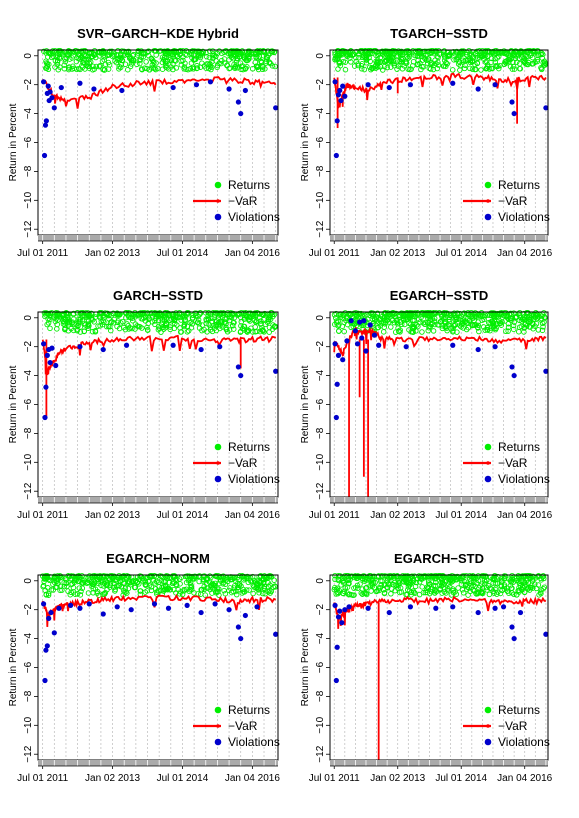 Image resolution: width=579 pixels, height=818 pixels. What do you see at coordinates (28, 113) in the screenshot?
I see `y-tick-label: −4` at bounding box center [28, 113].